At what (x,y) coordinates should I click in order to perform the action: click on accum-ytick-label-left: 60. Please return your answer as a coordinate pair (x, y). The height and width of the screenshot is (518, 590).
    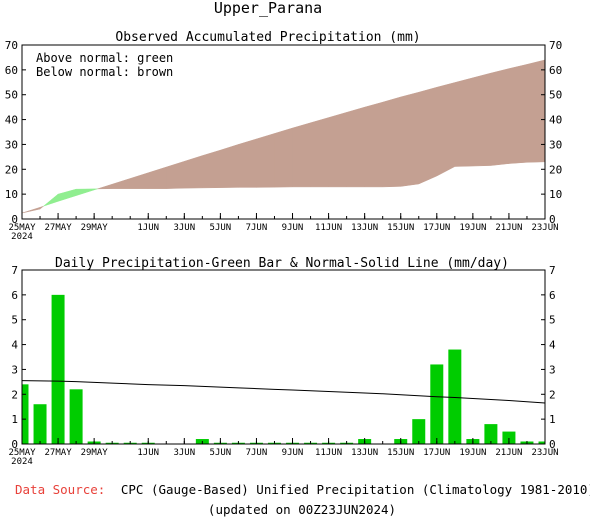
    Looking at the image, I should click on (11, 70).